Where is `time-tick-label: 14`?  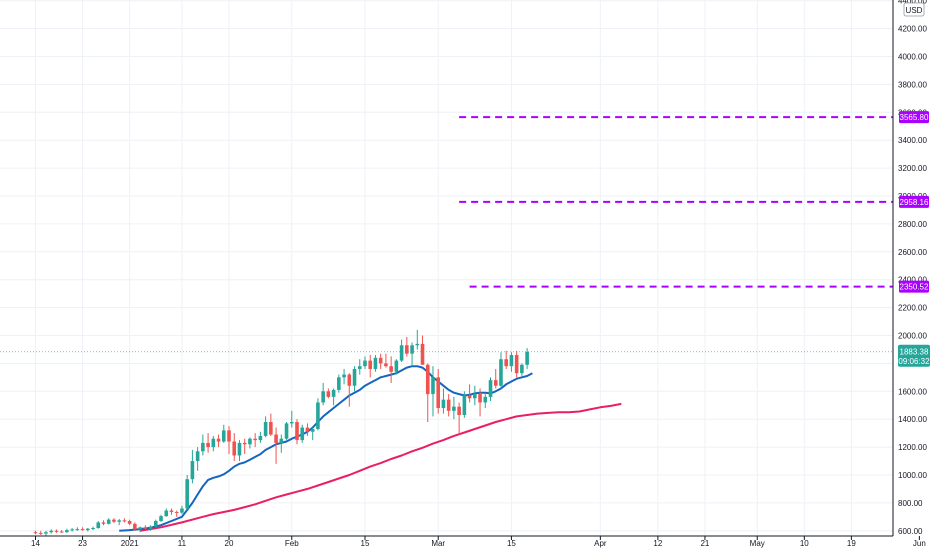
time-tick-label: 14 is located at coordinates (35, 543).